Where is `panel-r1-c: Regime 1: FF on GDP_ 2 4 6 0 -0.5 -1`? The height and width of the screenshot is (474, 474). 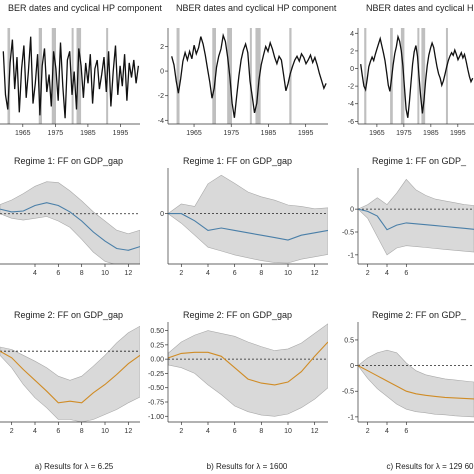
panel-r1-c: Regime 1: FF on GDP_ 2 4 6 0 -0.5 -1 is located at coordinates (408, 216).